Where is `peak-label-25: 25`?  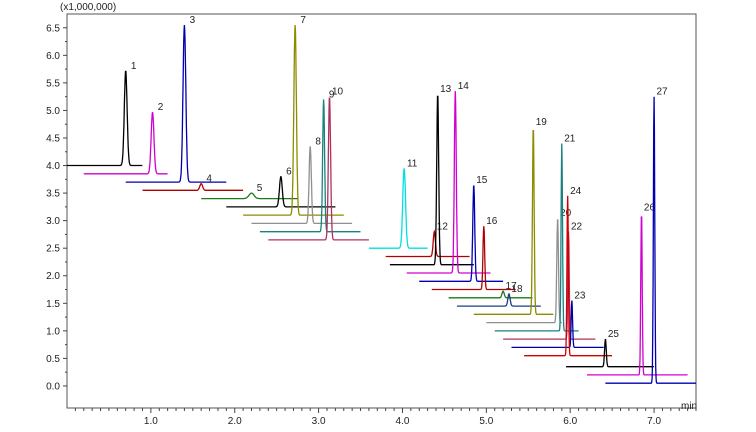 peak-label-25: 25 is located at coordinates (614, 334).